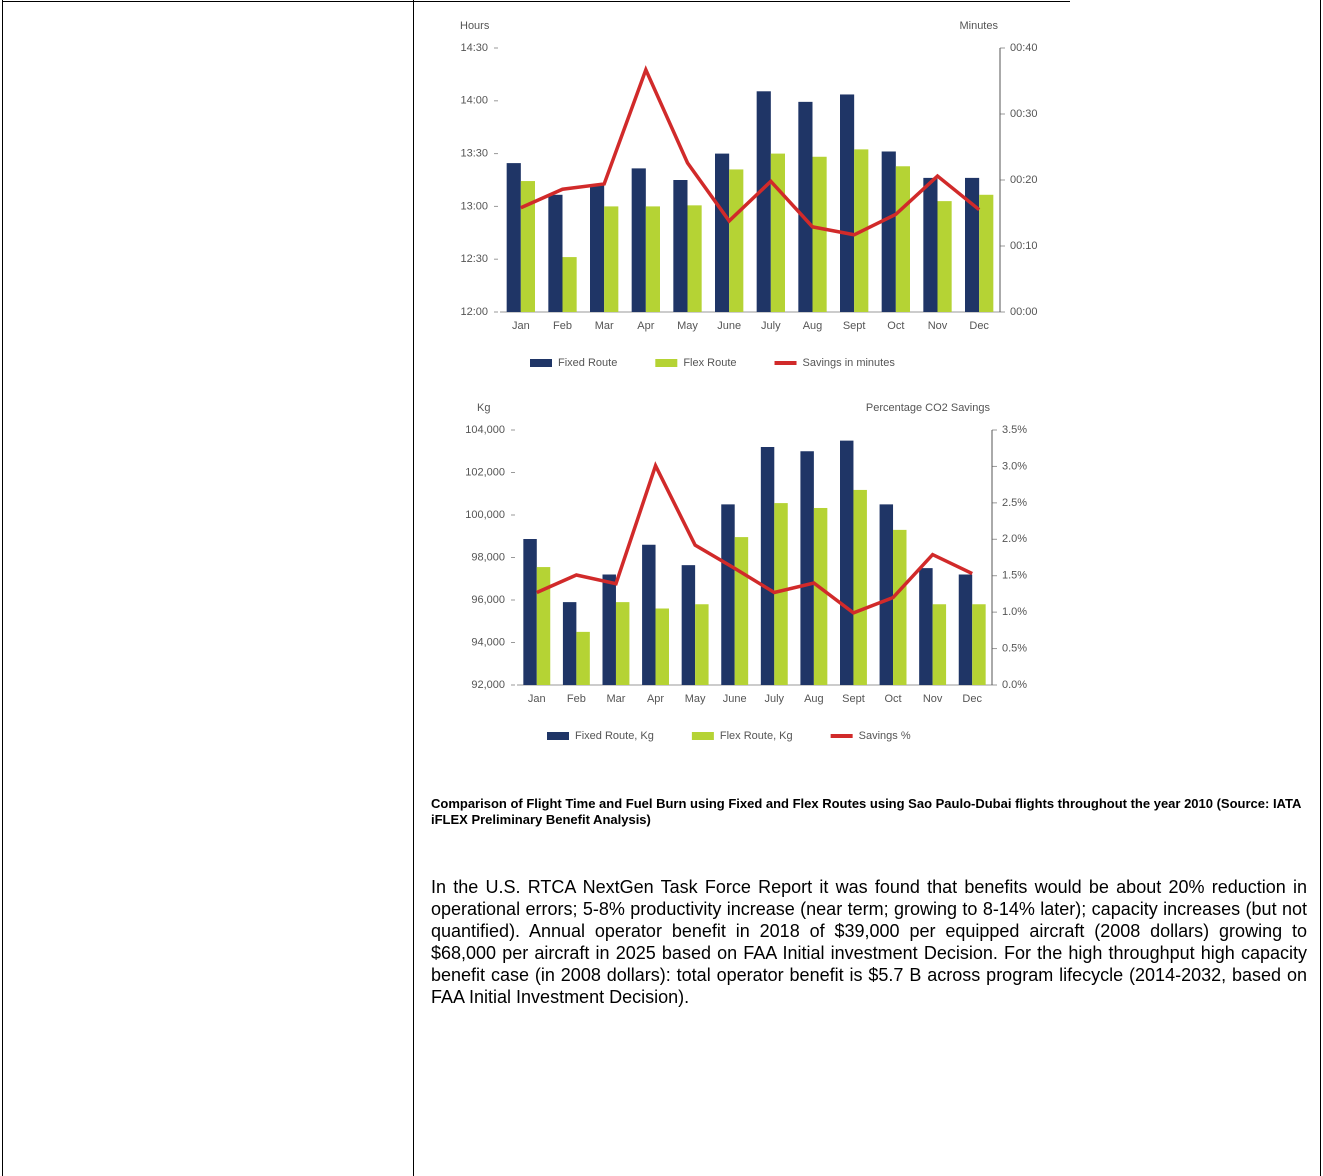  I want to click on y2-tick-label: 00:00, so click(1024, 312).